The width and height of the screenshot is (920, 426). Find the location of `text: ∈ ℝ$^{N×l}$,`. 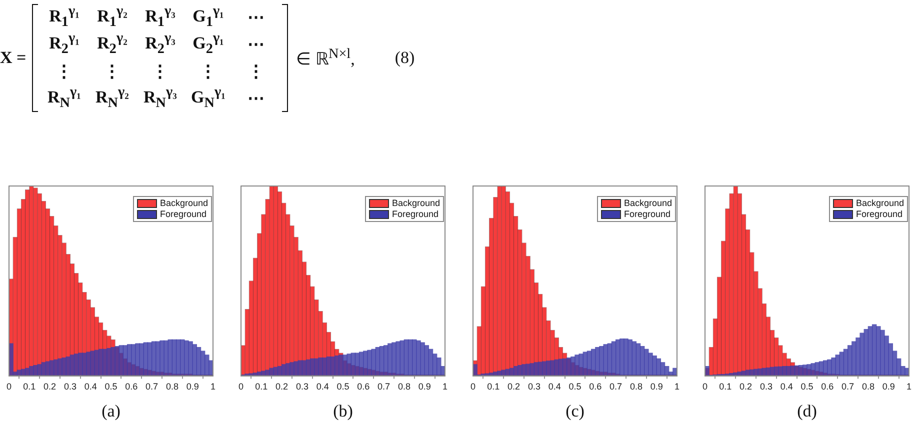

text: ∈ ℝ$^{N×l}$, is located at coordinates (325, 58).